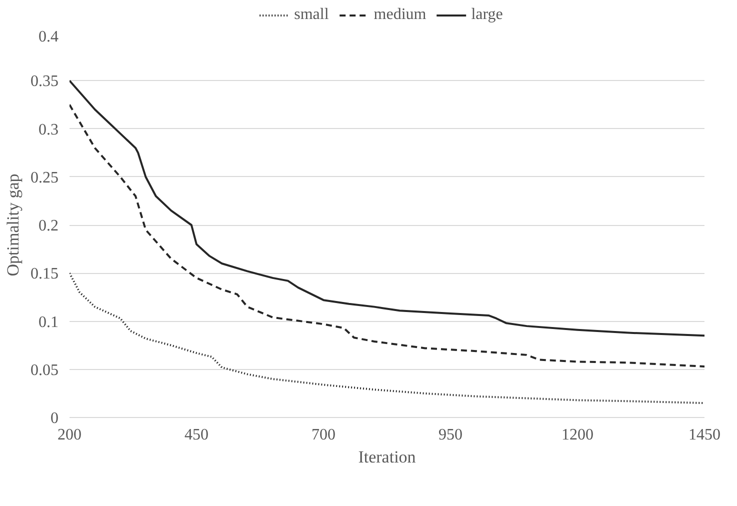 Image resolution: width=737 pixels, height=506 pixels. Describe the element at coordinates (48, 37) in the screenshot. I see `y-tick-label: 0.4` at that location.